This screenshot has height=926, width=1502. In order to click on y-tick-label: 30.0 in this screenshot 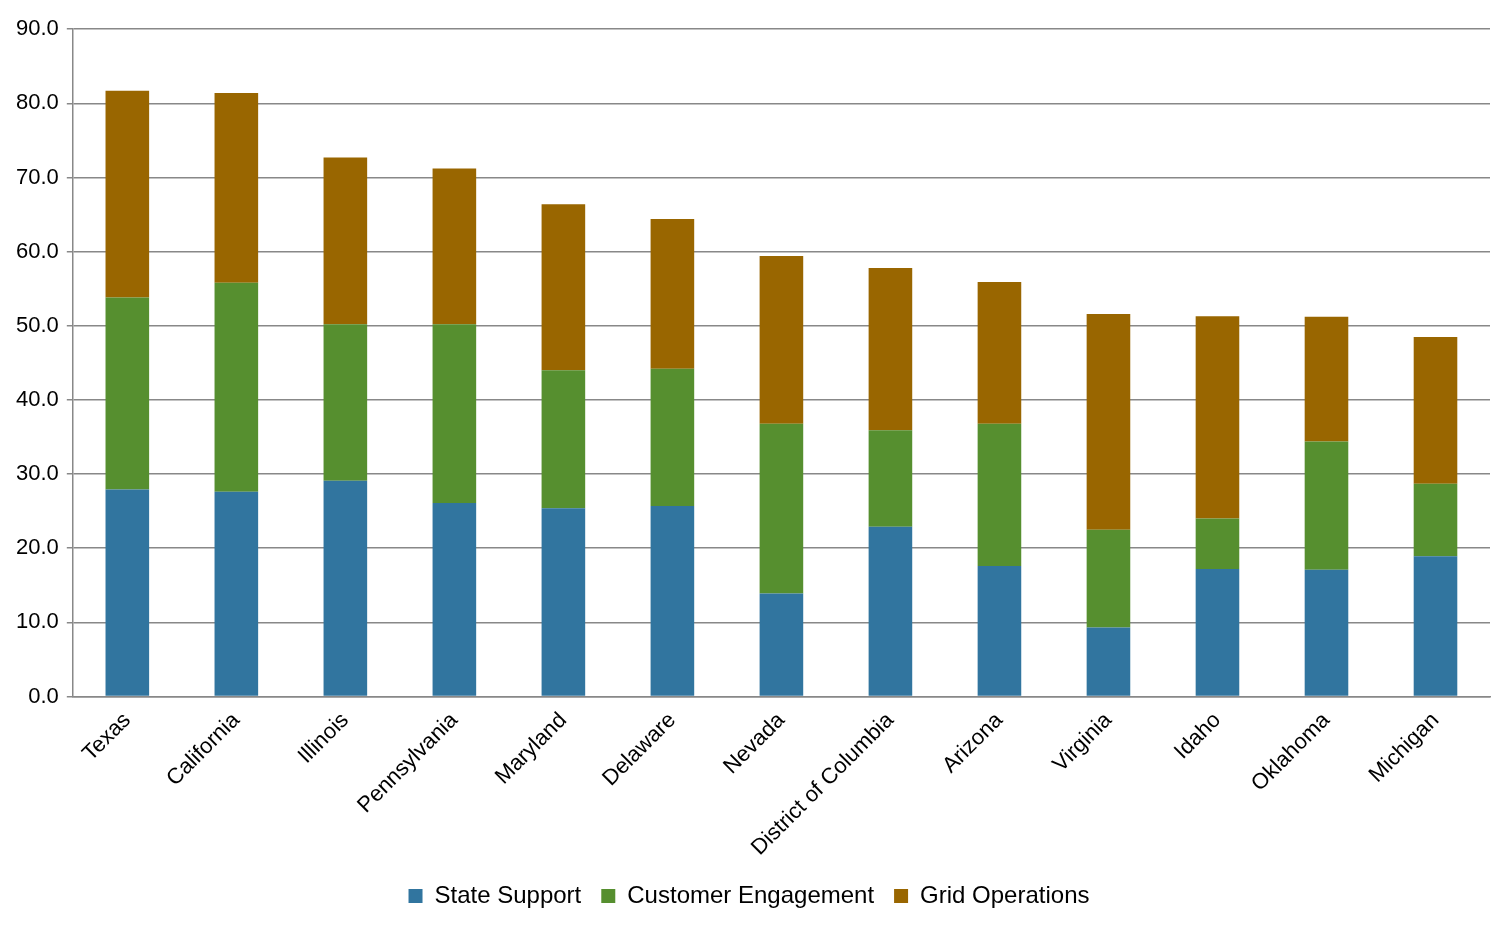, I will do `click(37, 473)`.